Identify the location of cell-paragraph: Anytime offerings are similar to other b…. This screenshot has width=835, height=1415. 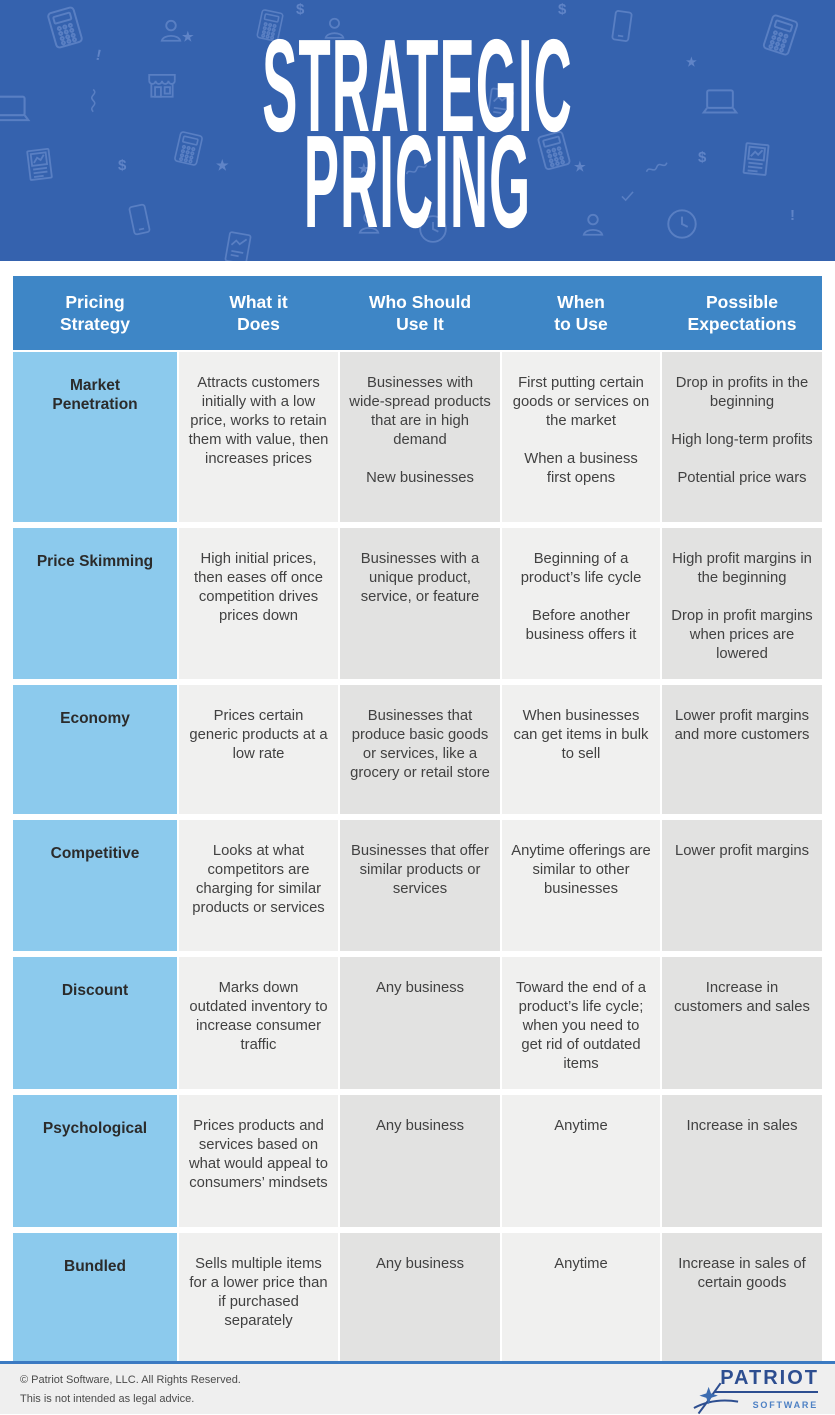
(581, 870).